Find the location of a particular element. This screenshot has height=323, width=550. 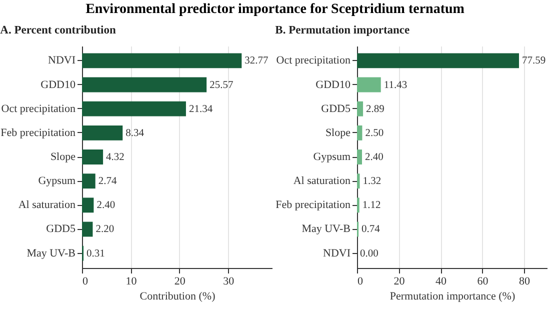

data-label: 77.59 is located at coordinates (534, 61).